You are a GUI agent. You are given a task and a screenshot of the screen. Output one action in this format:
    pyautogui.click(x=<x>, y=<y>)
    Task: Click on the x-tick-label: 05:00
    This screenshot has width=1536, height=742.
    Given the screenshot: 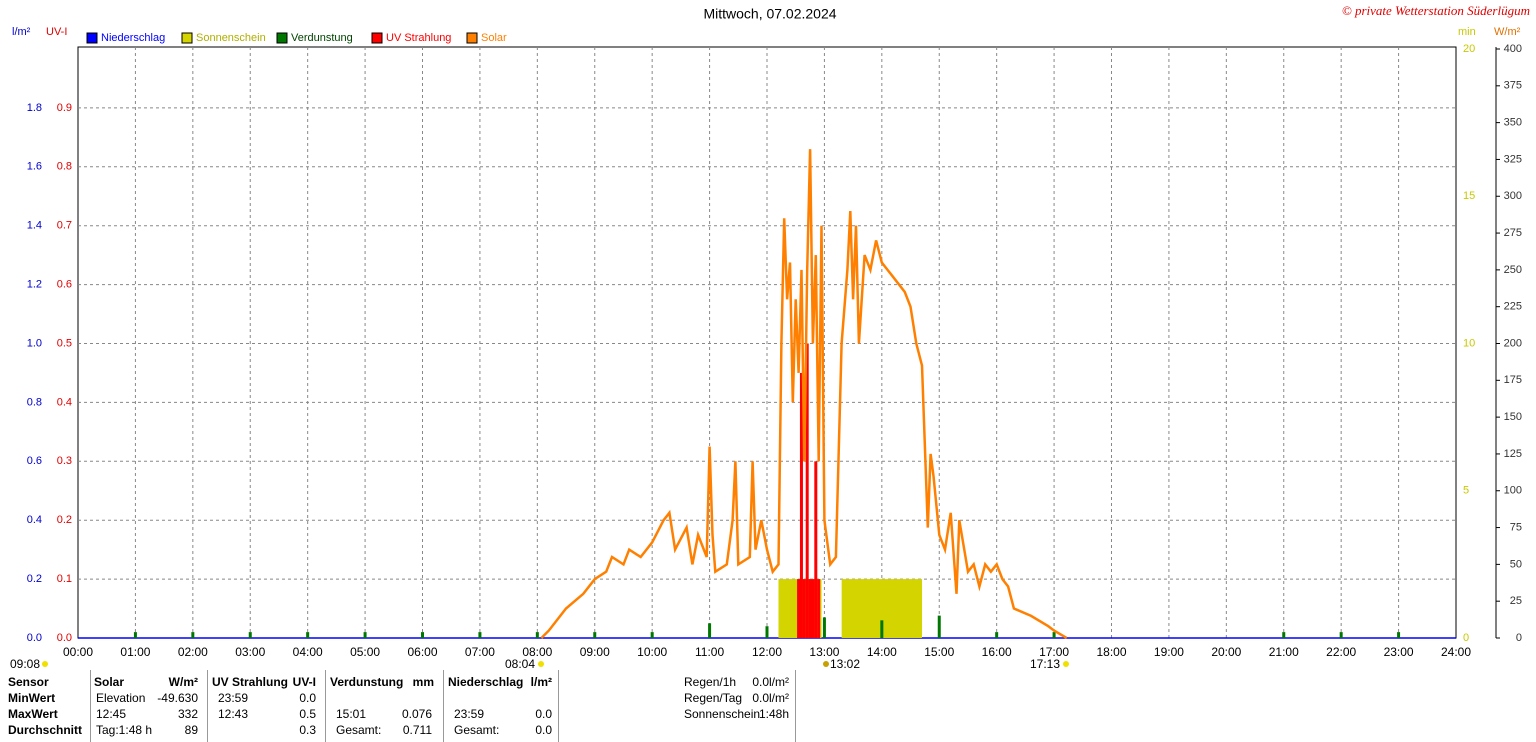 What is the action you would take?
    pyautogui.click(x=365, y=652)
    